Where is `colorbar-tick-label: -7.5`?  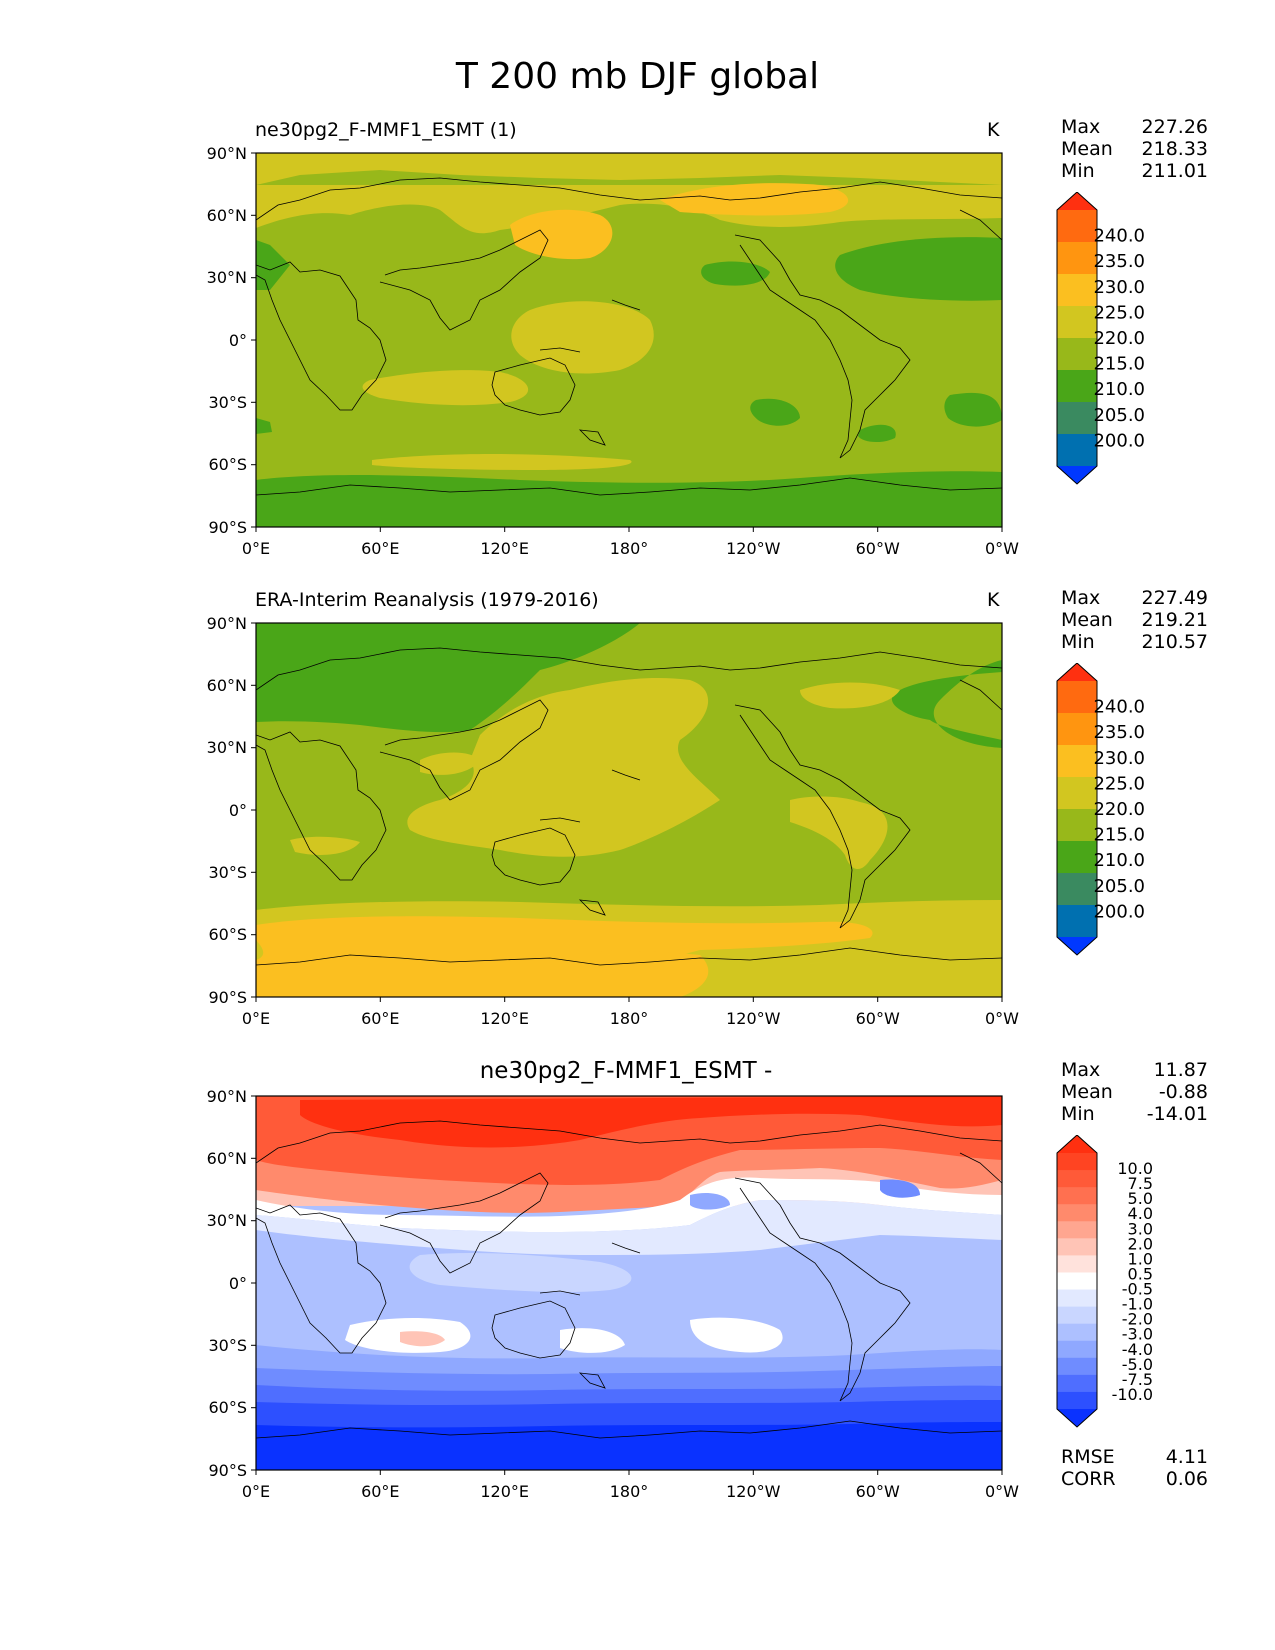
colorbar-tick-label: -7.5 is located at coordinates (1137, 1379).